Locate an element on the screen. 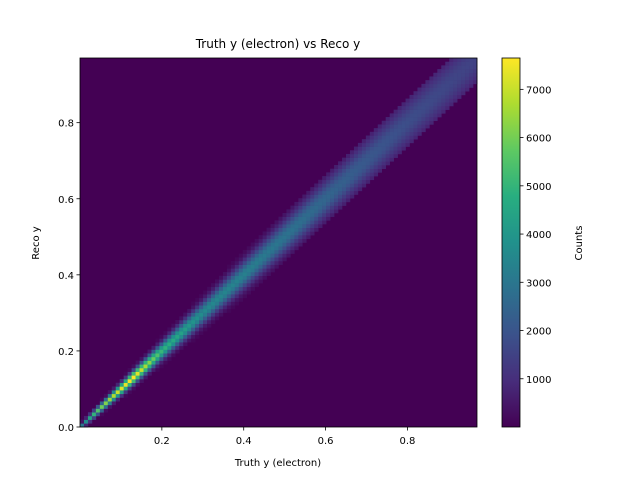 This screenshot has height=480, width=640. colorbar-gradient is located at coordinates (511, 242).